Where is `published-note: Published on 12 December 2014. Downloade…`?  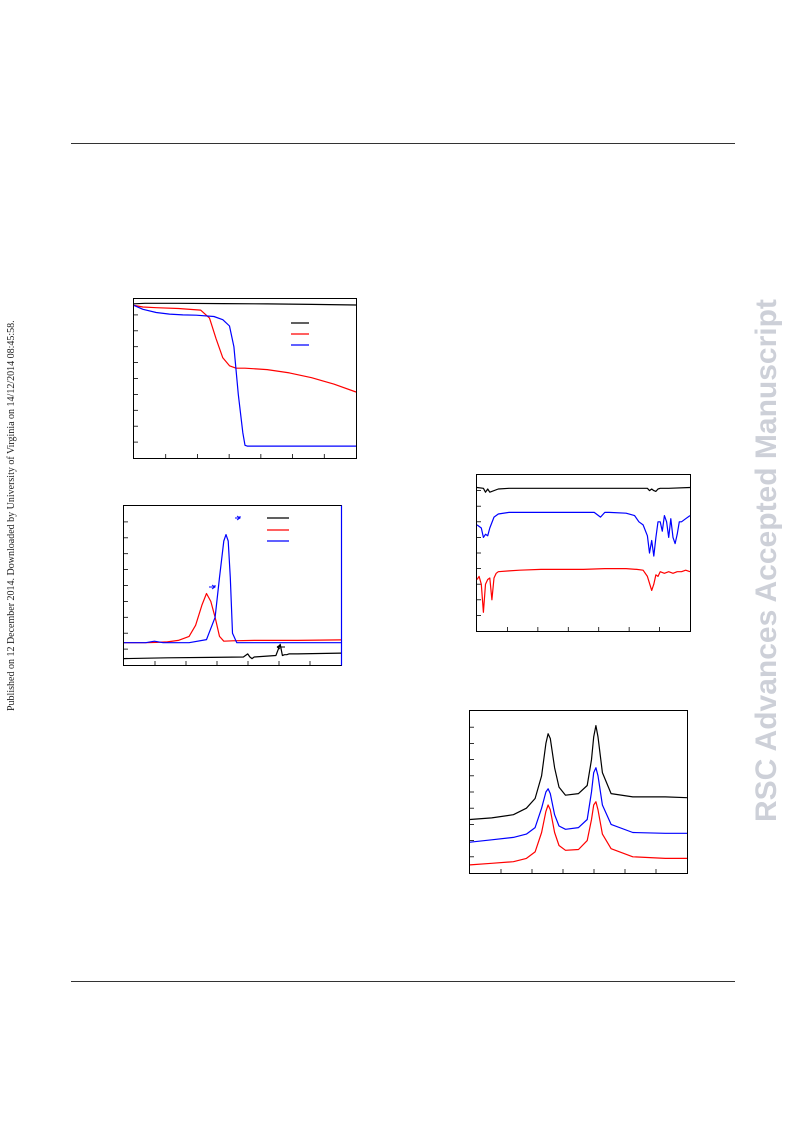
published-note: Published on 12 December 2014. Downloade… is located at coordinates (11, 515).